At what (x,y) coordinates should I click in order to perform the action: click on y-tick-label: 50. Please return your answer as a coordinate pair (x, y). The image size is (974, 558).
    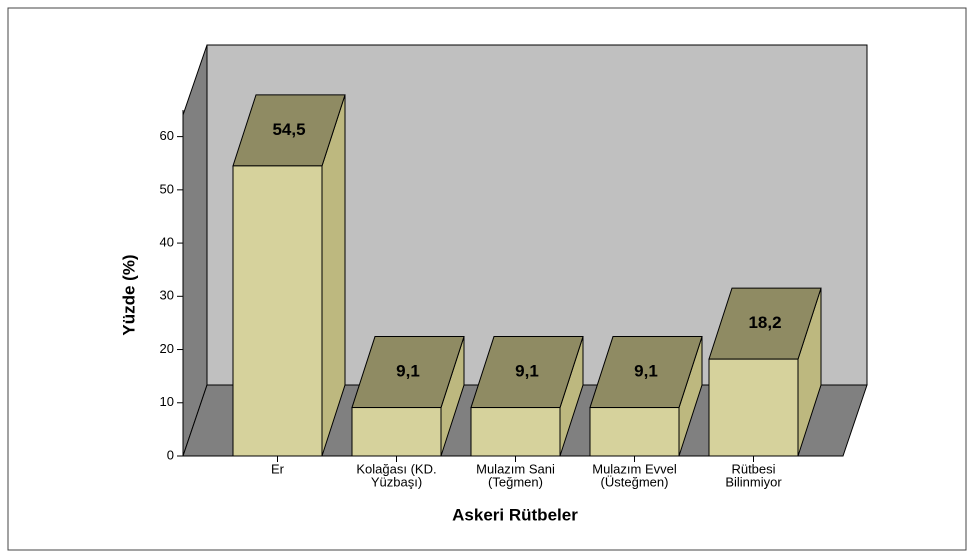
    Looking at the image, I should click on (167, 188).